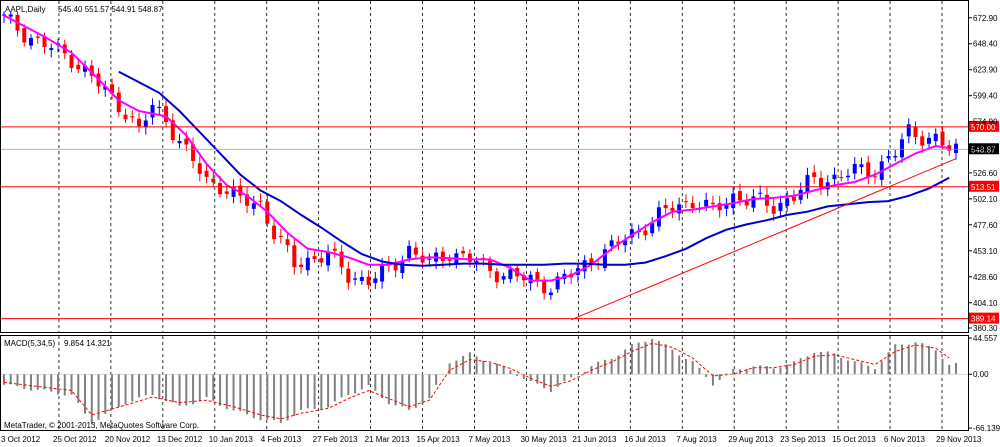 Image resolution: width=1000 pixels, height=447 pixels. I want to click on x-tick-label: 3 Oct 2012, so click(21, 439).